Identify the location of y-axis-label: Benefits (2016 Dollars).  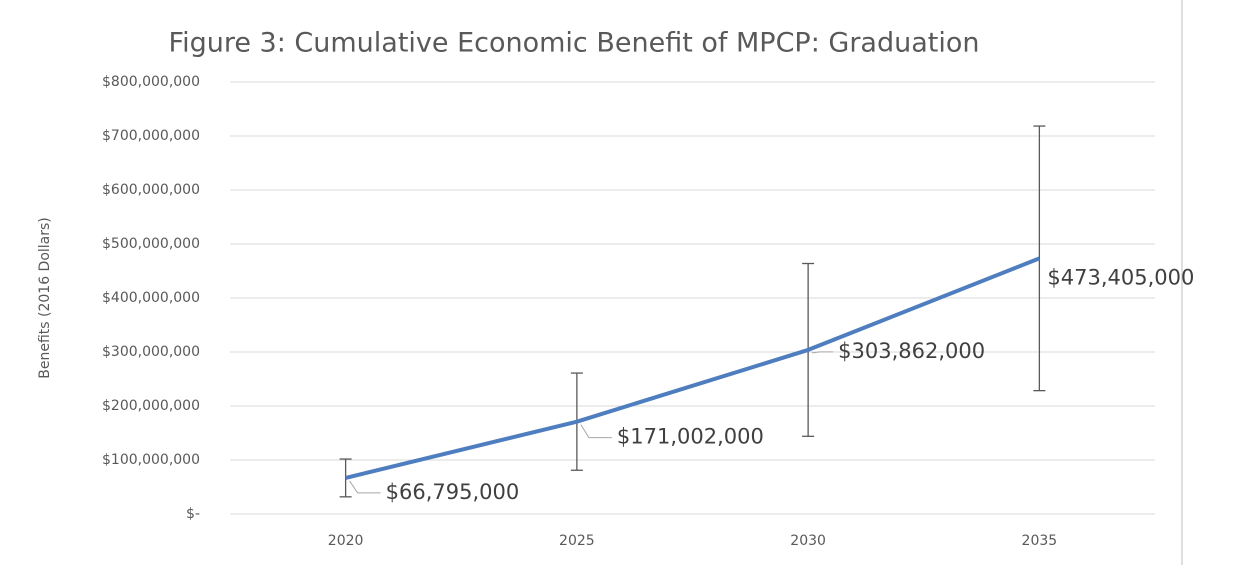
(45, 298).